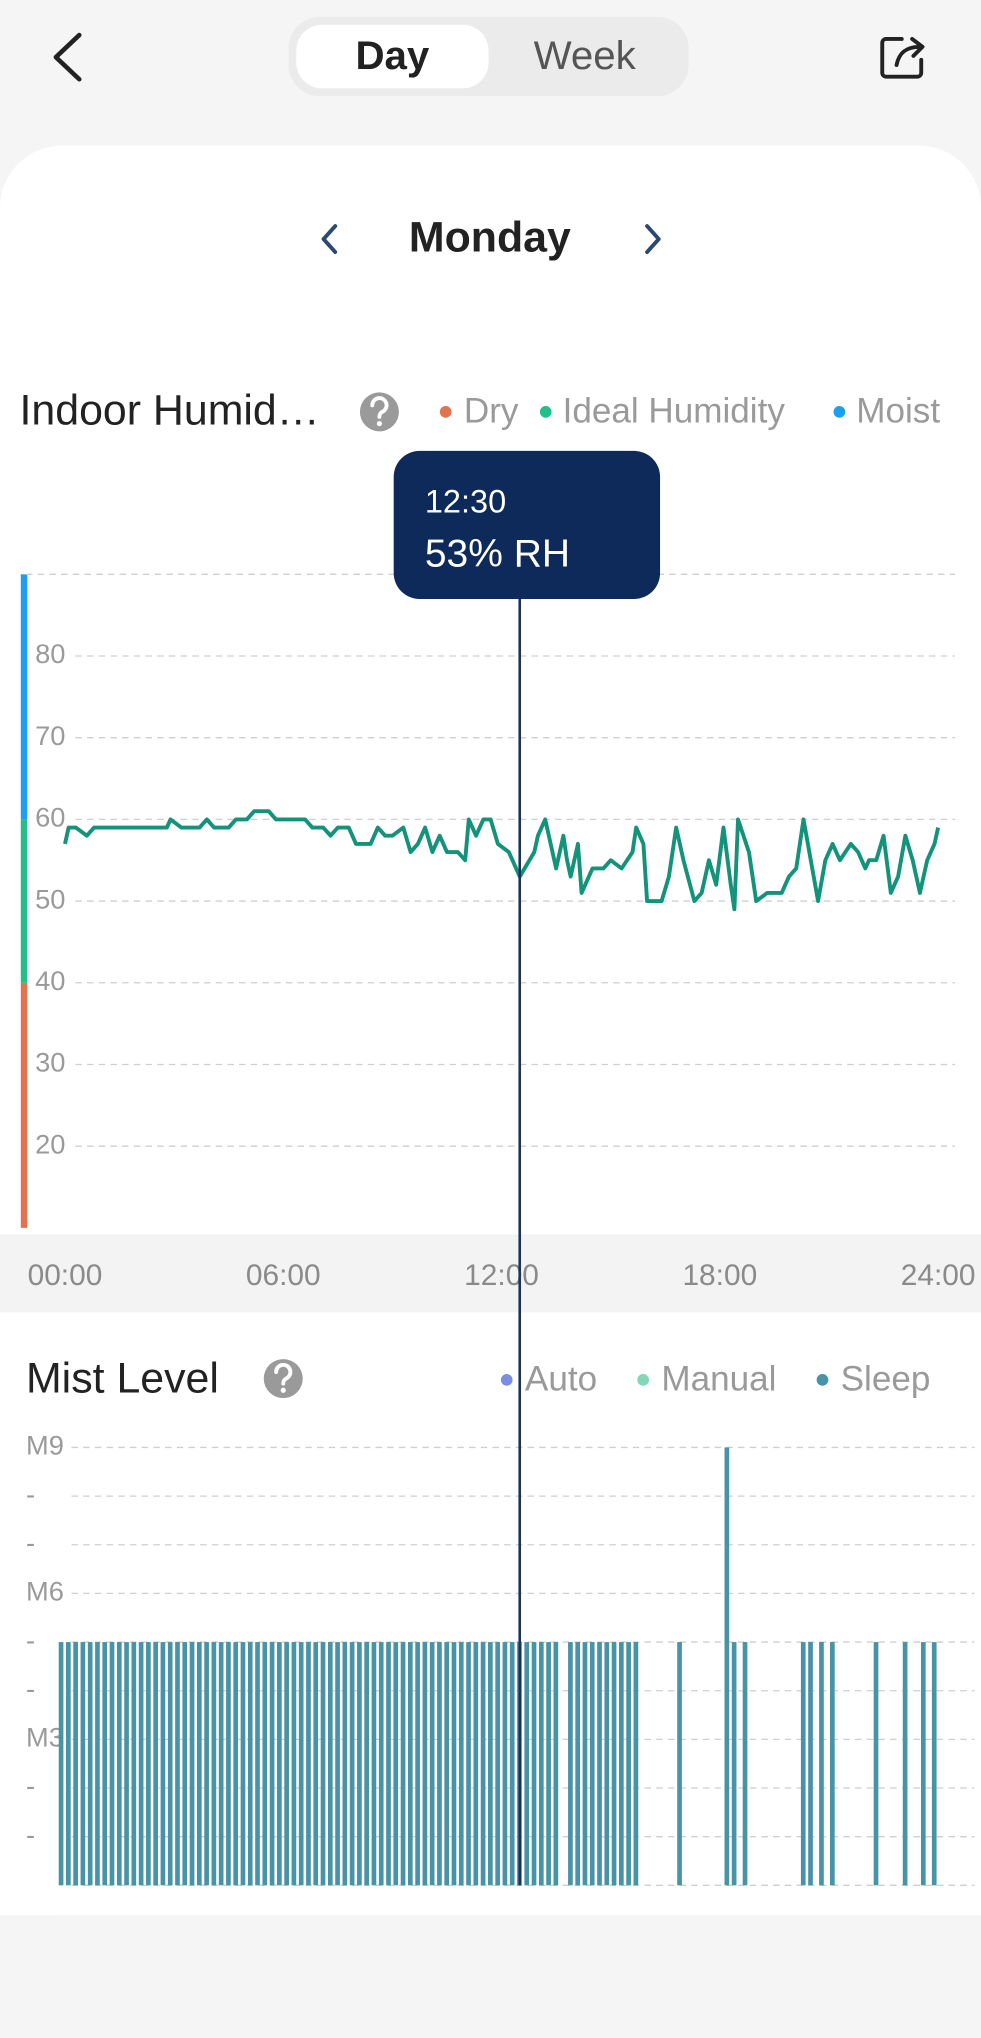 This screenshot has width=981, height=2038. Describe the element at coordinates (329, 239) in the screenshot. I see `prev-day` at that location.